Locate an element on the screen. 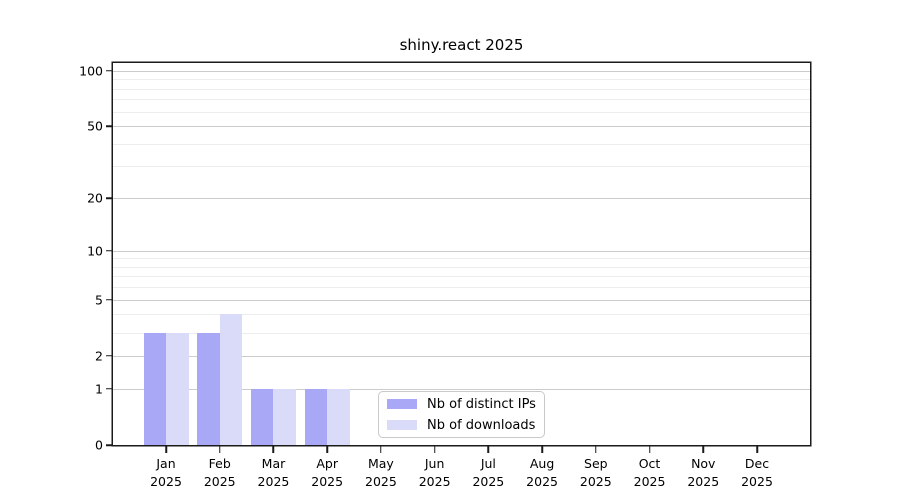 This screenshot has width=900, height=500. legend-row-distinct-ips: Nb of distinct IPs is located at coordinates (465, 404).